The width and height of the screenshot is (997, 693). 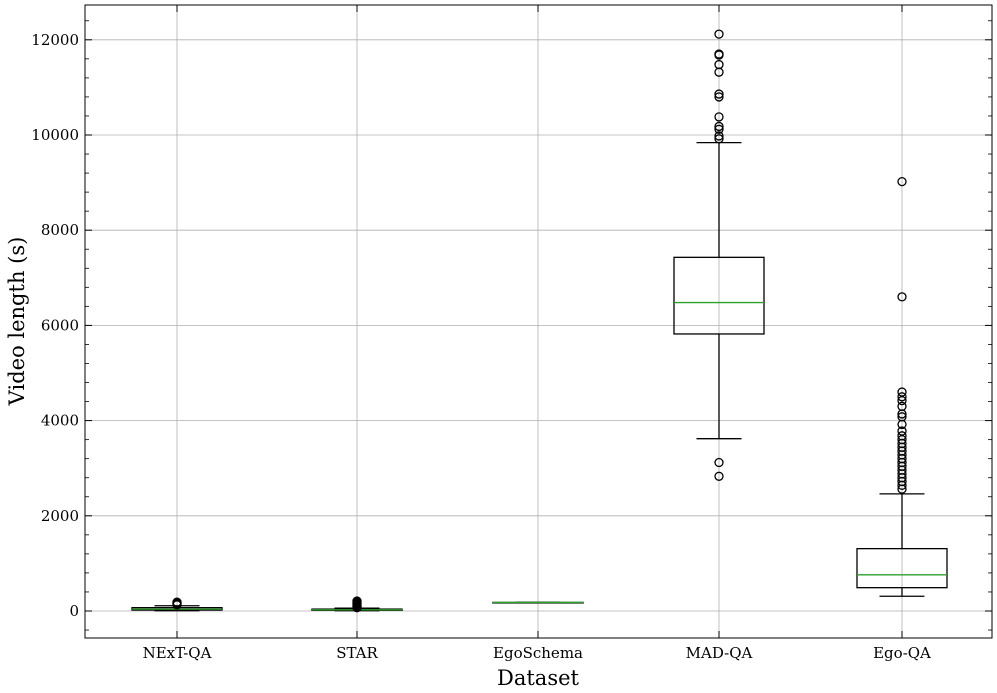 What do you see at coordinates (17, 322) in the screenshot?
I see `y-axis-label: Video length (s)` at bounding box center [17, 322].